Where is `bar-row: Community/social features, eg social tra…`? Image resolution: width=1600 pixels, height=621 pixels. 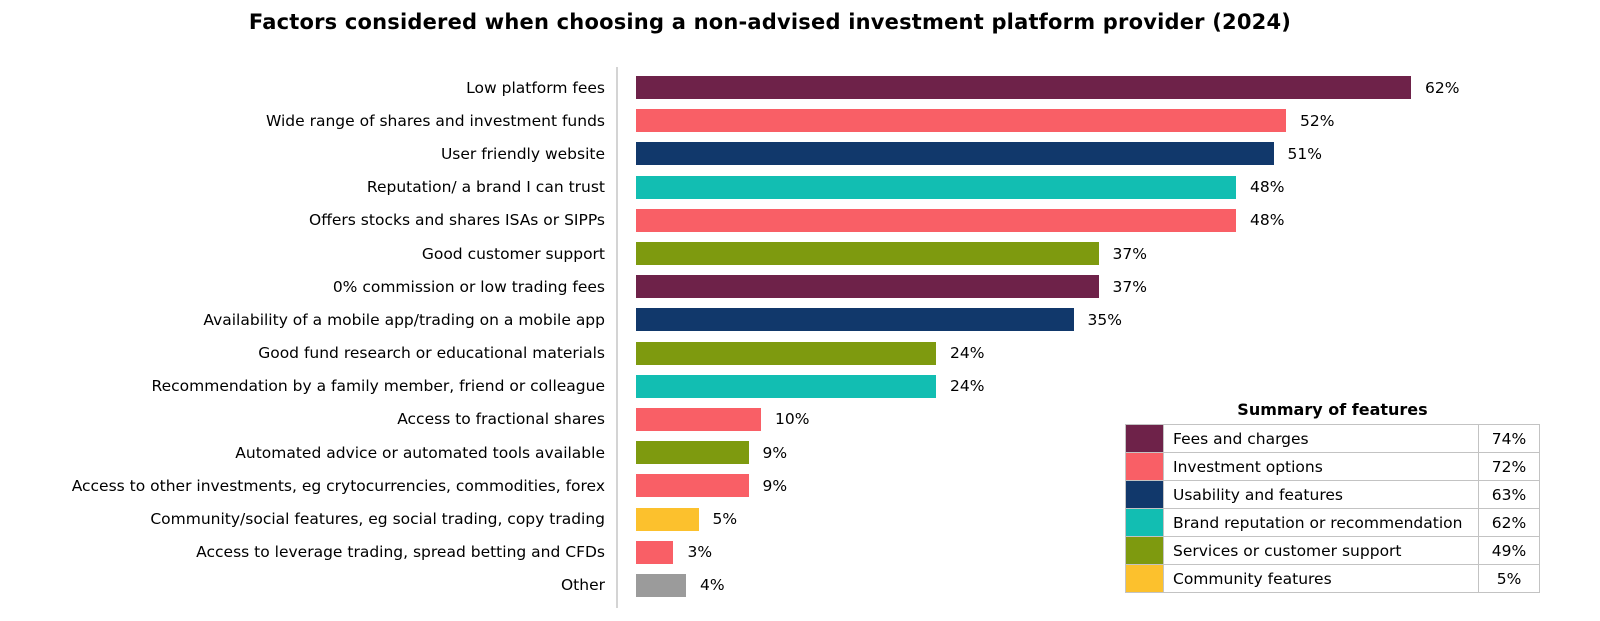 bar-row: Community/social features, eg social tra… is located at coordinates (800, 518).